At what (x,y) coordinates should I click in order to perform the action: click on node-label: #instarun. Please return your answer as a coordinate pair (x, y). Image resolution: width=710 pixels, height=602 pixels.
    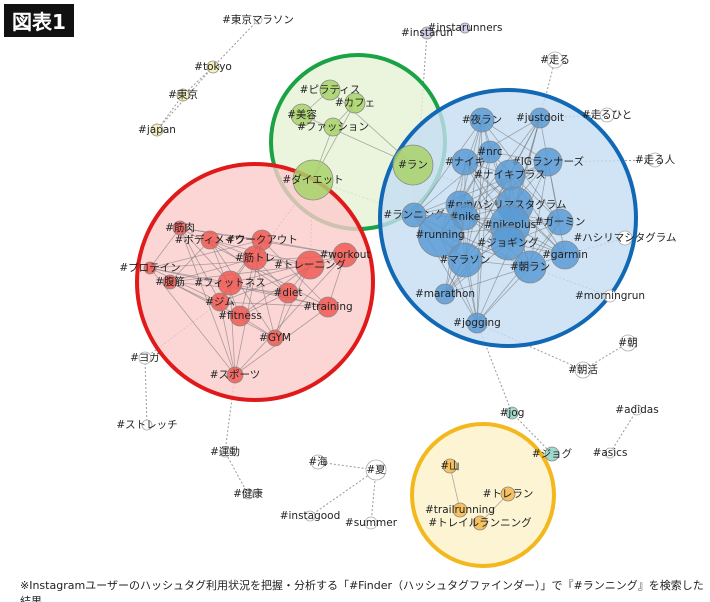
    Looking at the image, I should click on (427, 33).